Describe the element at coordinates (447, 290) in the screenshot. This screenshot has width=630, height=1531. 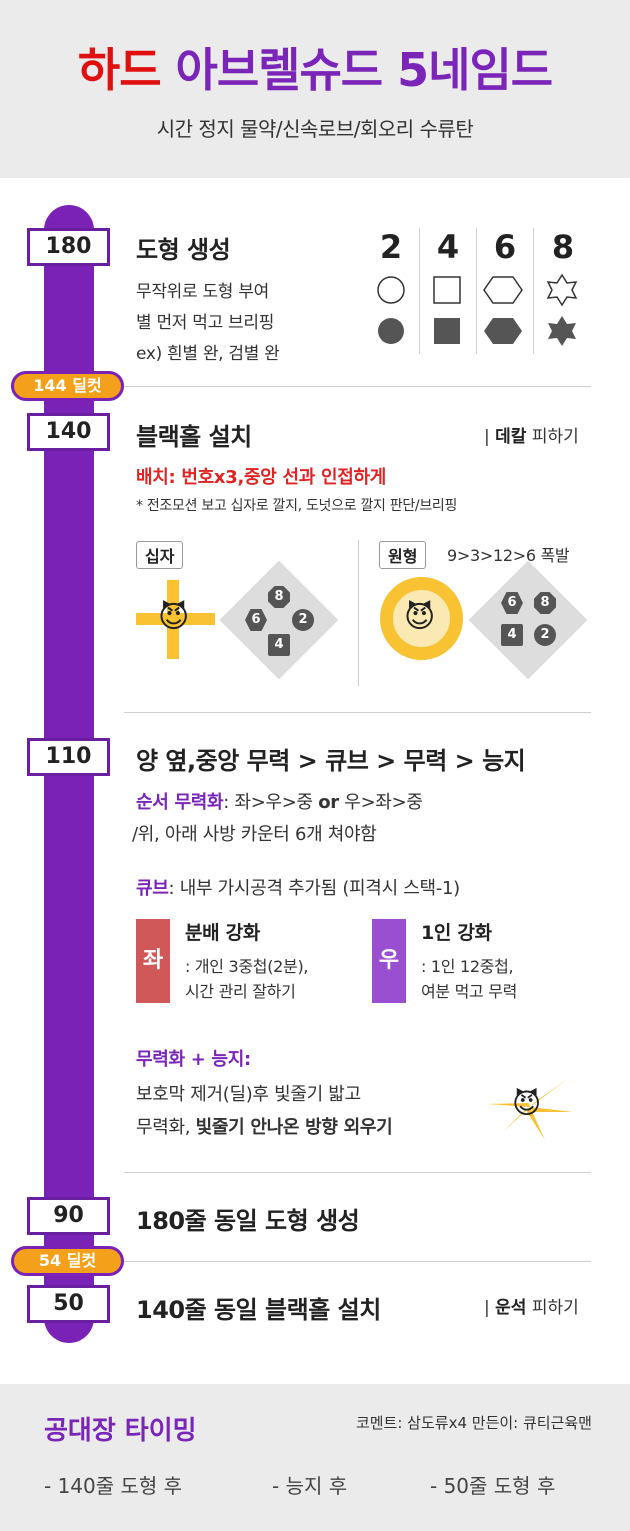
I see `white-square-icon` at that location.